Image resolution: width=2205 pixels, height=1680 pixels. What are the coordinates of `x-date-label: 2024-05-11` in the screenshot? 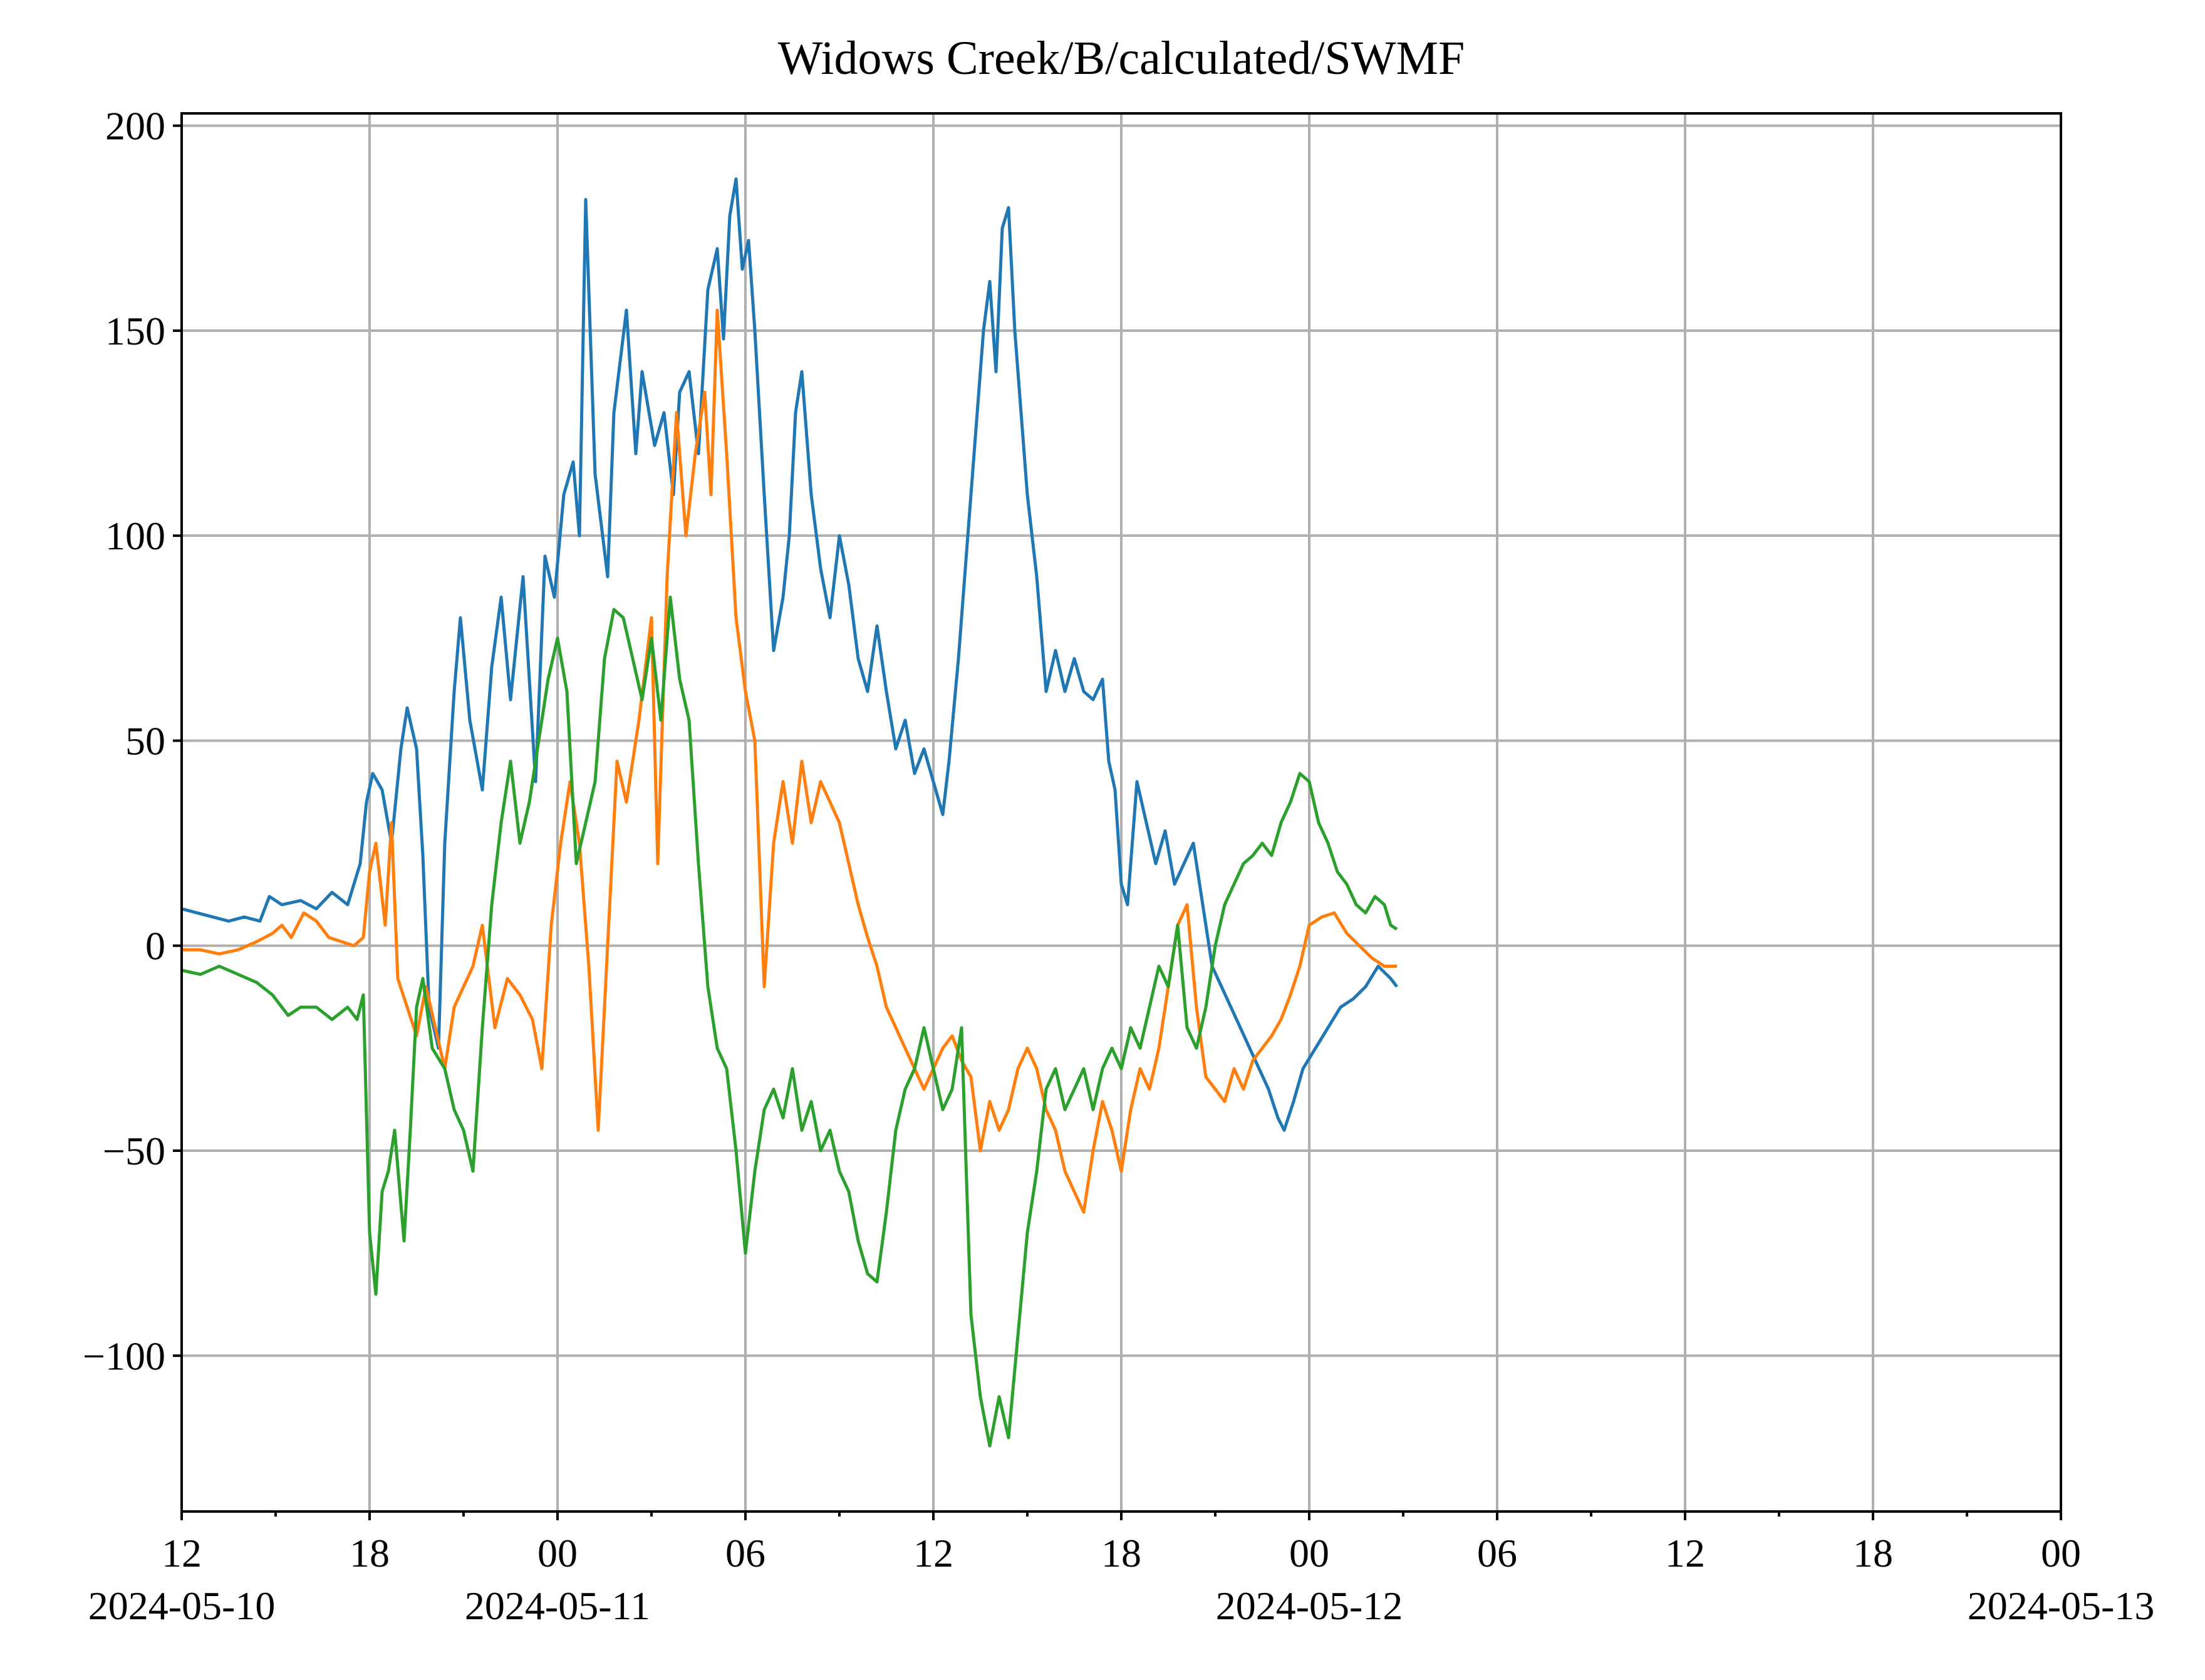 It's located at (557, 1606).